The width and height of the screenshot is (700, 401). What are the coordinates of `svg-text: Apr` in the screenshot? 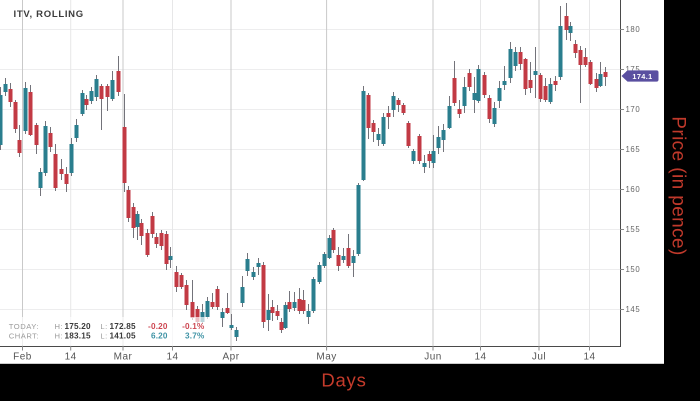 It's located at (230, 357).